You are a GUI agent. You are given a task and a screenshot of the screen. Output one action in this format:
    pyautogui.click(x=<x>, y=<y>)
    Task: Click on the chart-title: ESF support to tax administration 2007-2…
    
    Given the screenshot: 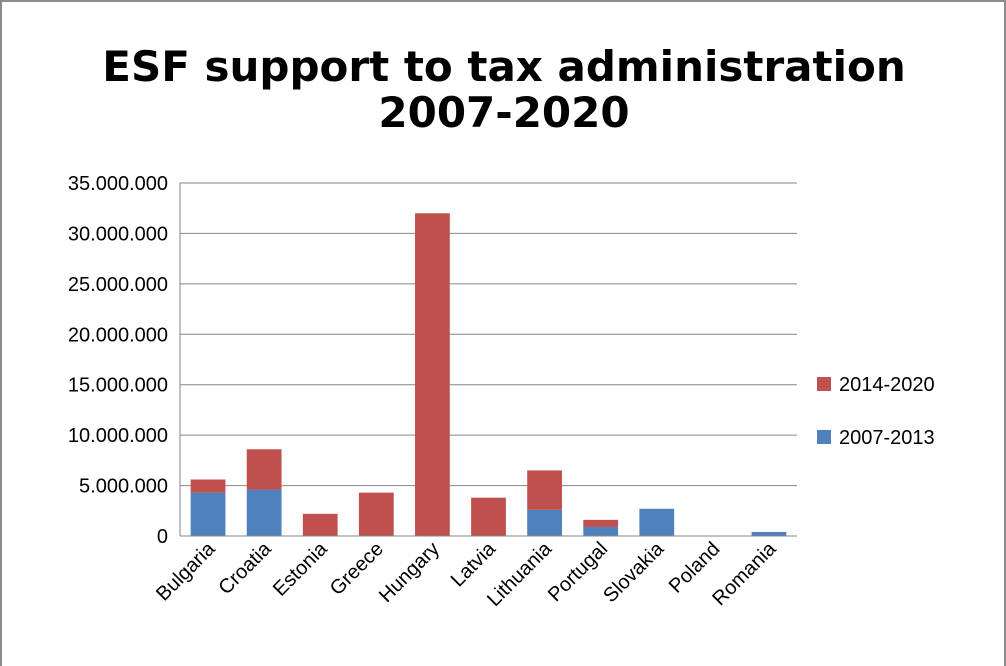 What is the action you would take?
    pyautogui.click(x=503, y=90)
    